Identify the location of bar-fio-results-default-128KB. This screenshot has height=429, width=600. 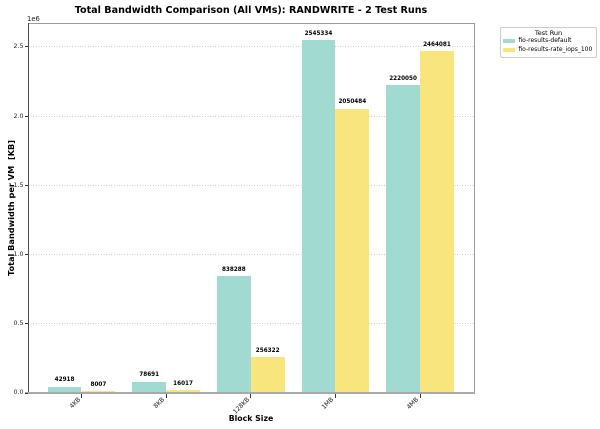
(233, 334).